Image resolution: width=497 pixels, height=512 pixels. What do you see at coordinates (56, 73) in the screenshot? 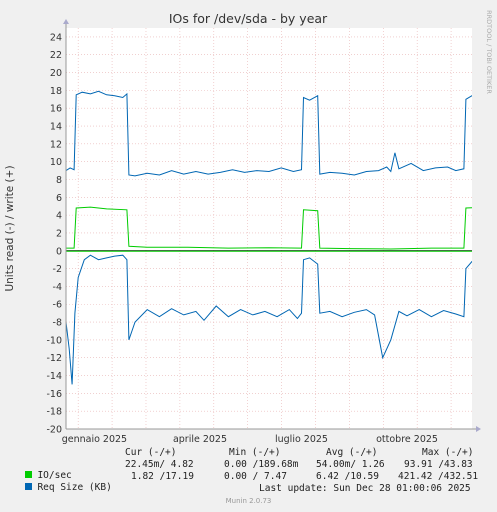
I see `y-tick-label: 20` at bounding box center [56, 73].